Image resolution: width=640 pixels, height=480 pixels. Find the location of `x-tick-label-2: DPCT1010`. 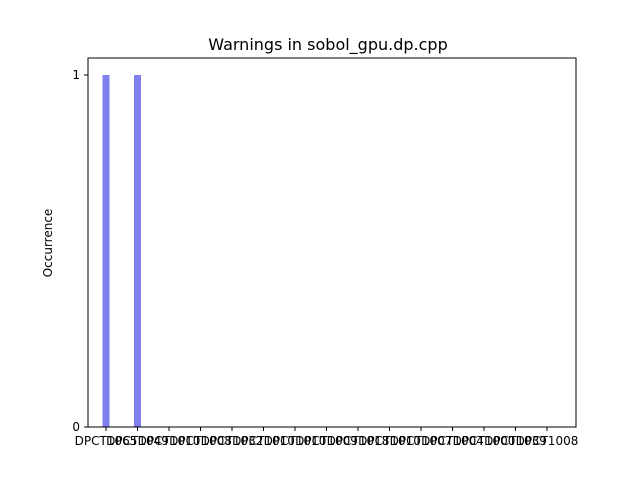

x-tick-label-2: DPCT1010 is located at coordinates (169, 441).